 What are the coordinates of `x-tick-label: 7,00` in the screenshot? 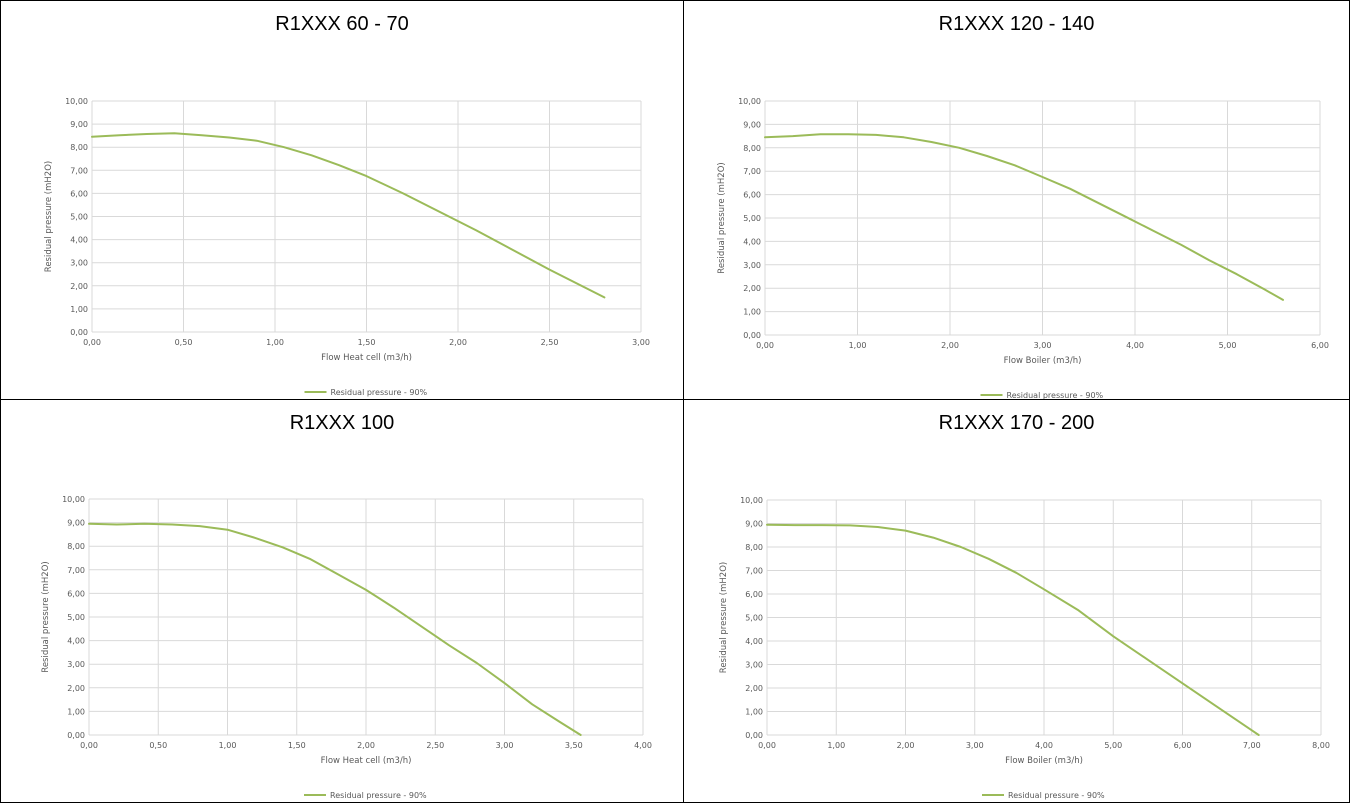 It's located at (1252, 745).